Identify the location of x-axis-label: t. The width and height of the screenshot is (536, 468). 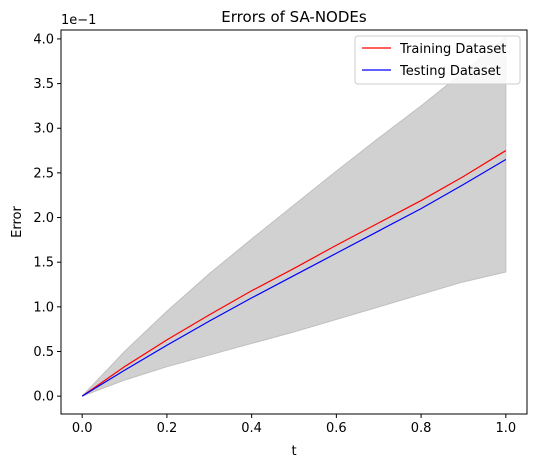
(293, 451).